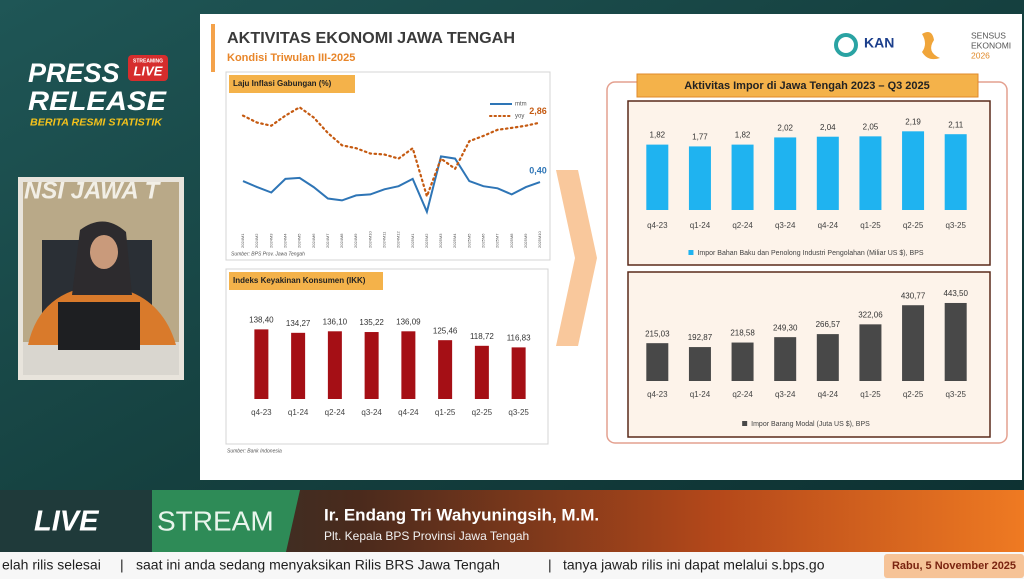 The image size is (1024, 579). Describe the element at coordinates (298, 323) in the screenshot. I see `data-label: 134,27` at that location.